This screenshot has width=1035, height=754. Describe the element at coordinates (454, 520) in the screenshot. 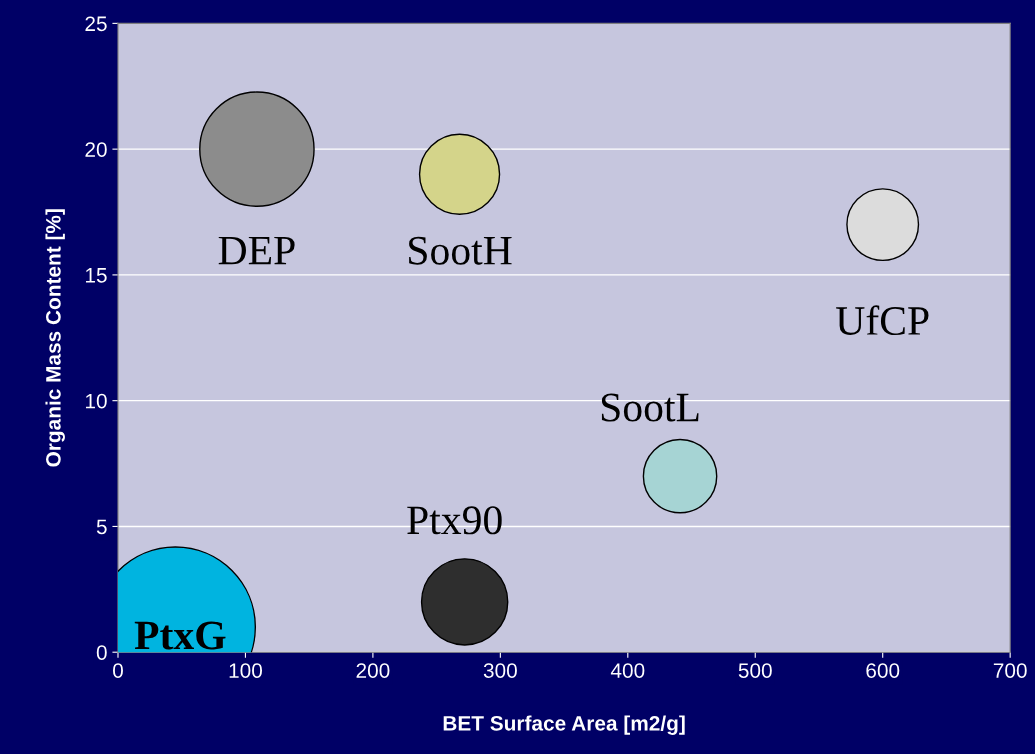

I see `series-label: Ptx90` at that location.